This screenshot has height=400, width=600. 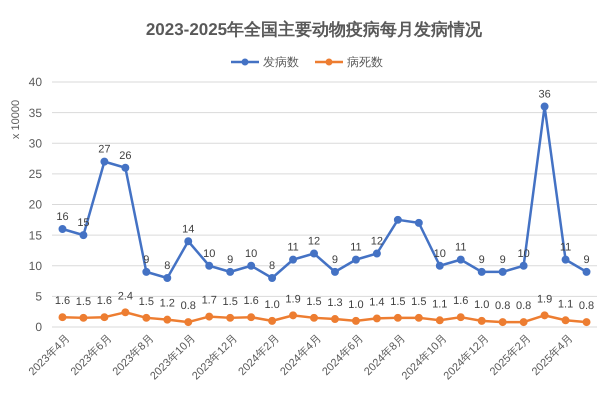 What do you see at coordinates (35, 82) in the screenshot?
I see `y-tick-label: 40` at bounding box center [35, 82].